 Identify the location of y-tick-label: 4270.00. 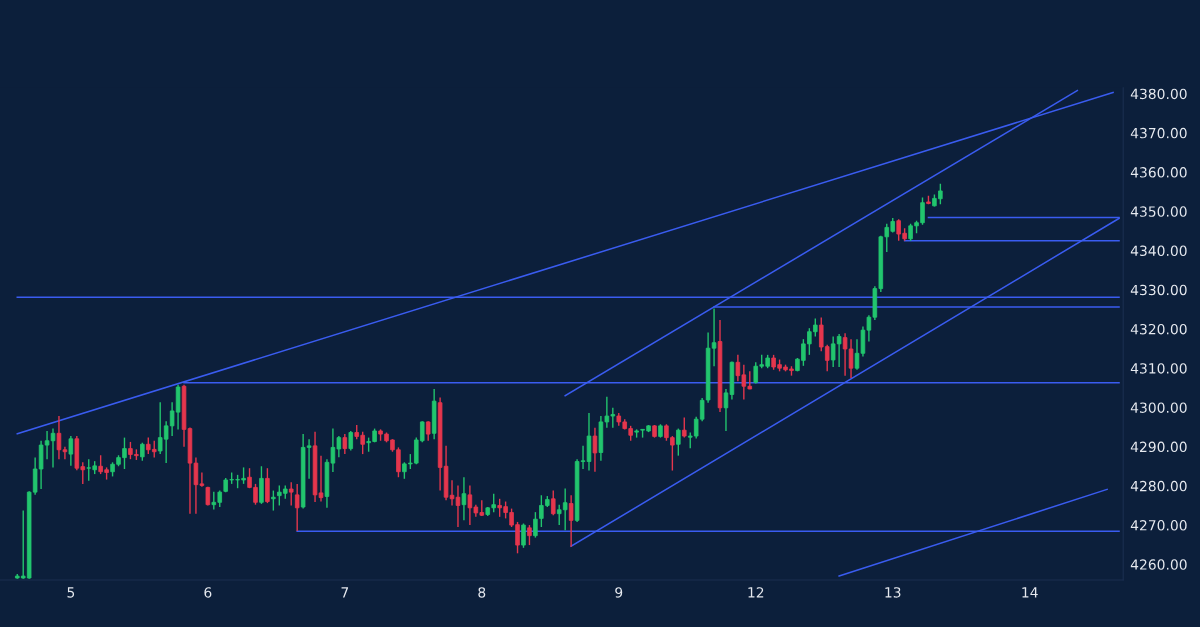
(1158, 525).